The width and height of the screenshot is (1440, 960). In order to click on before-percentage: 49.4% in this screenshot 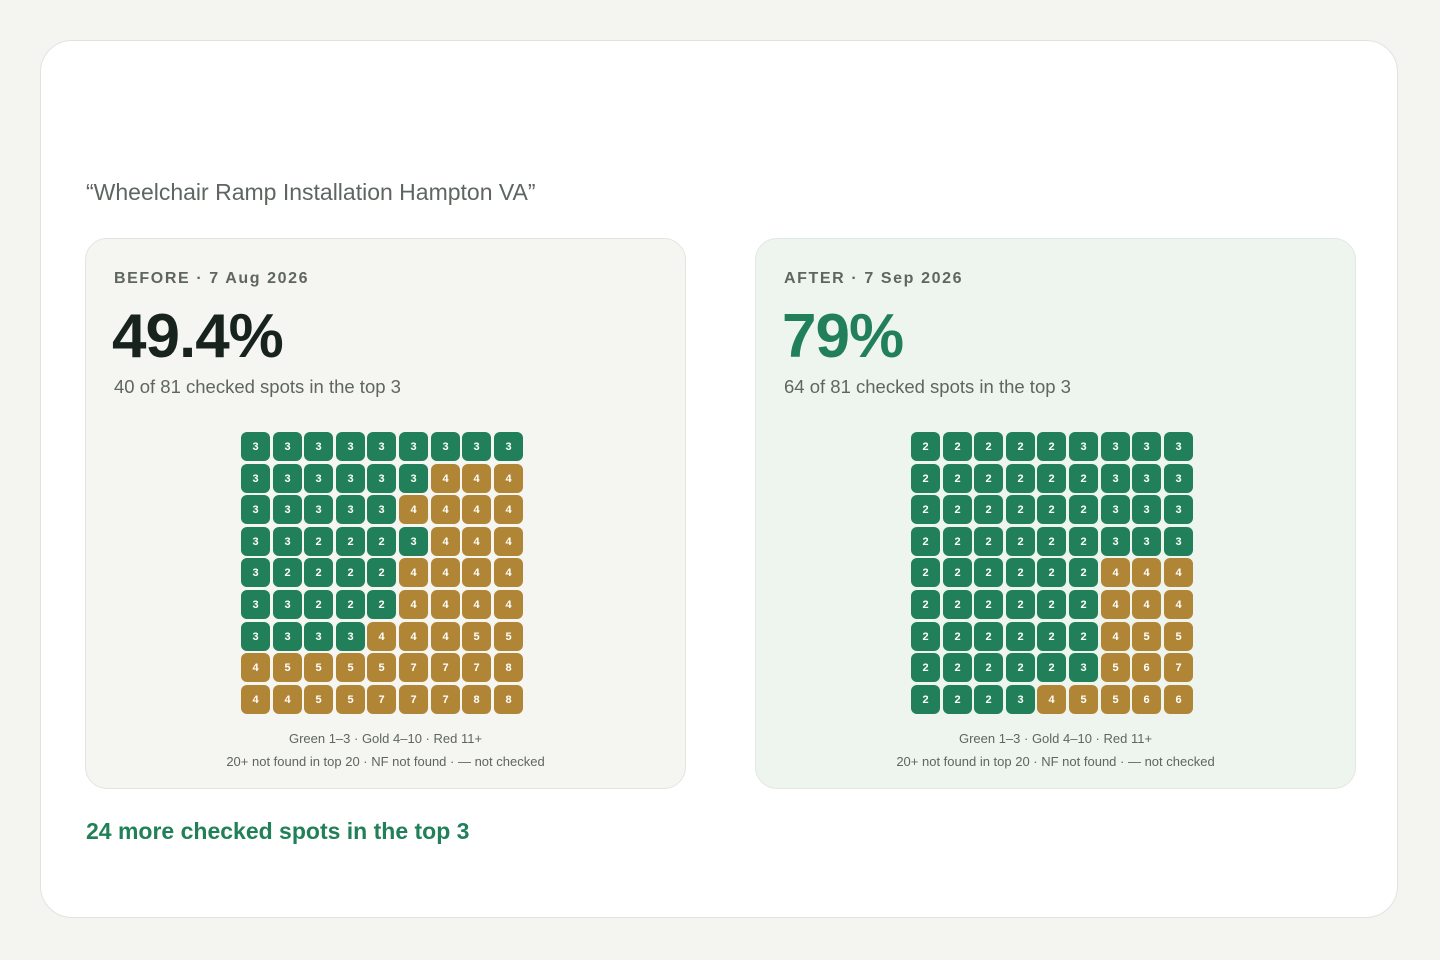, I will do `click(198, 336)`.